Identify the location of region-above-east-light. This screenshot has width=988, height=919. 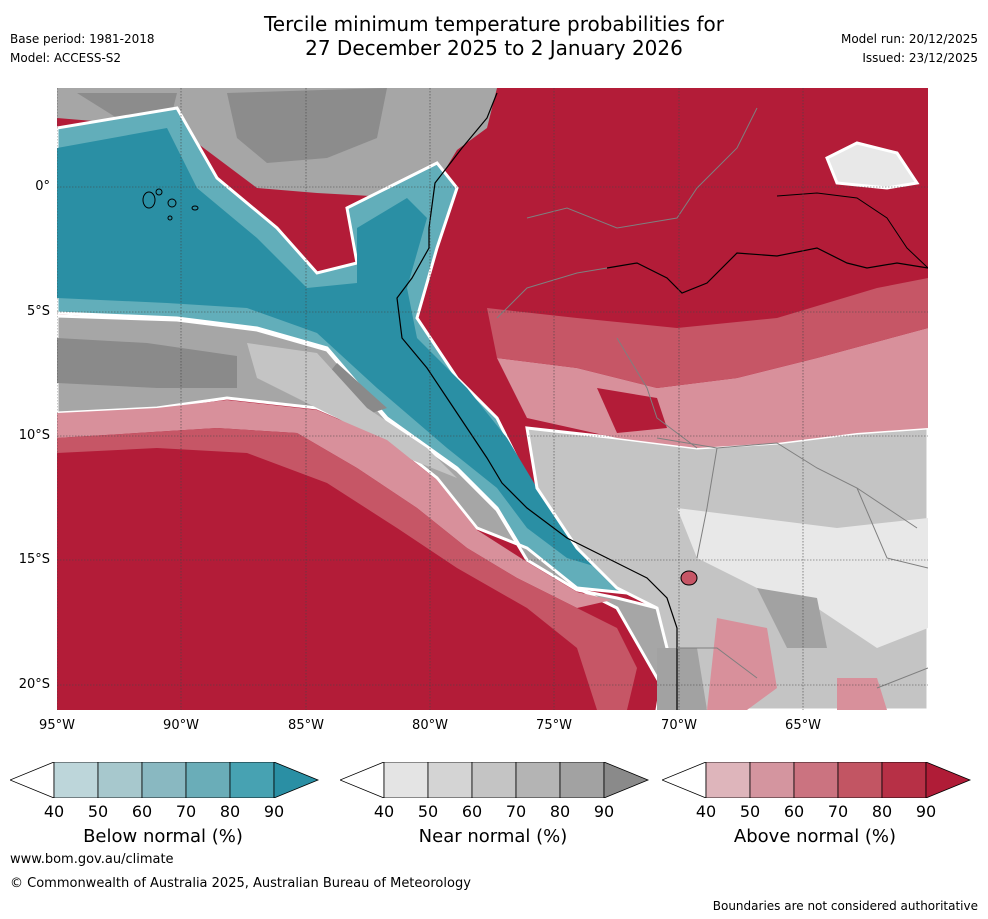
(712, 388).